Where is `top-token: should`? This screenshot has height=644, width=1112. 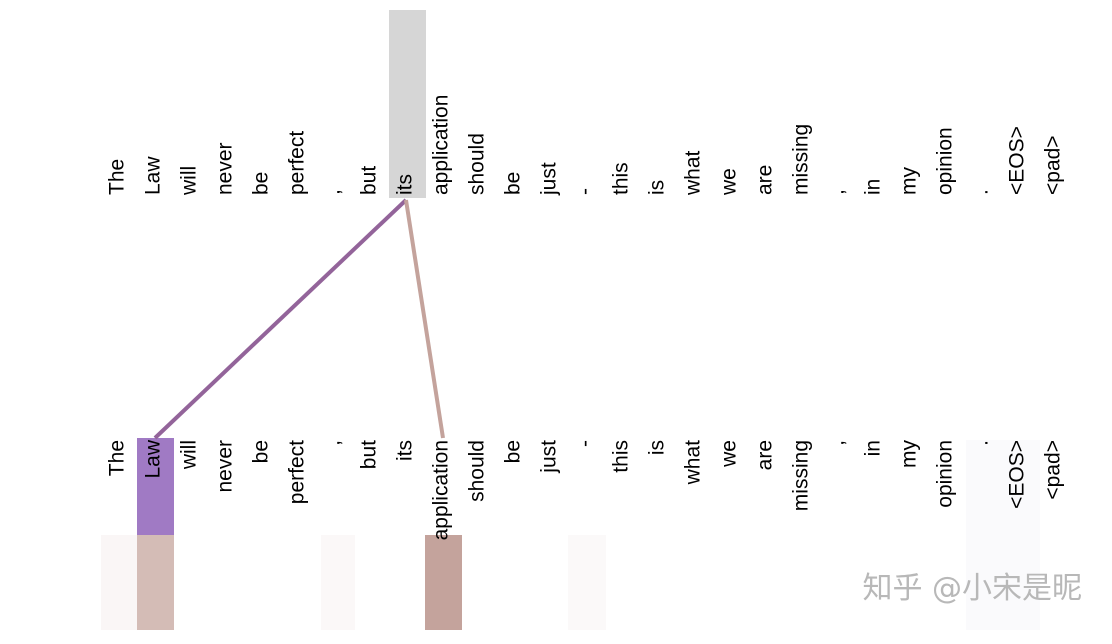
top-token: should is located at coordinates (477, 164).